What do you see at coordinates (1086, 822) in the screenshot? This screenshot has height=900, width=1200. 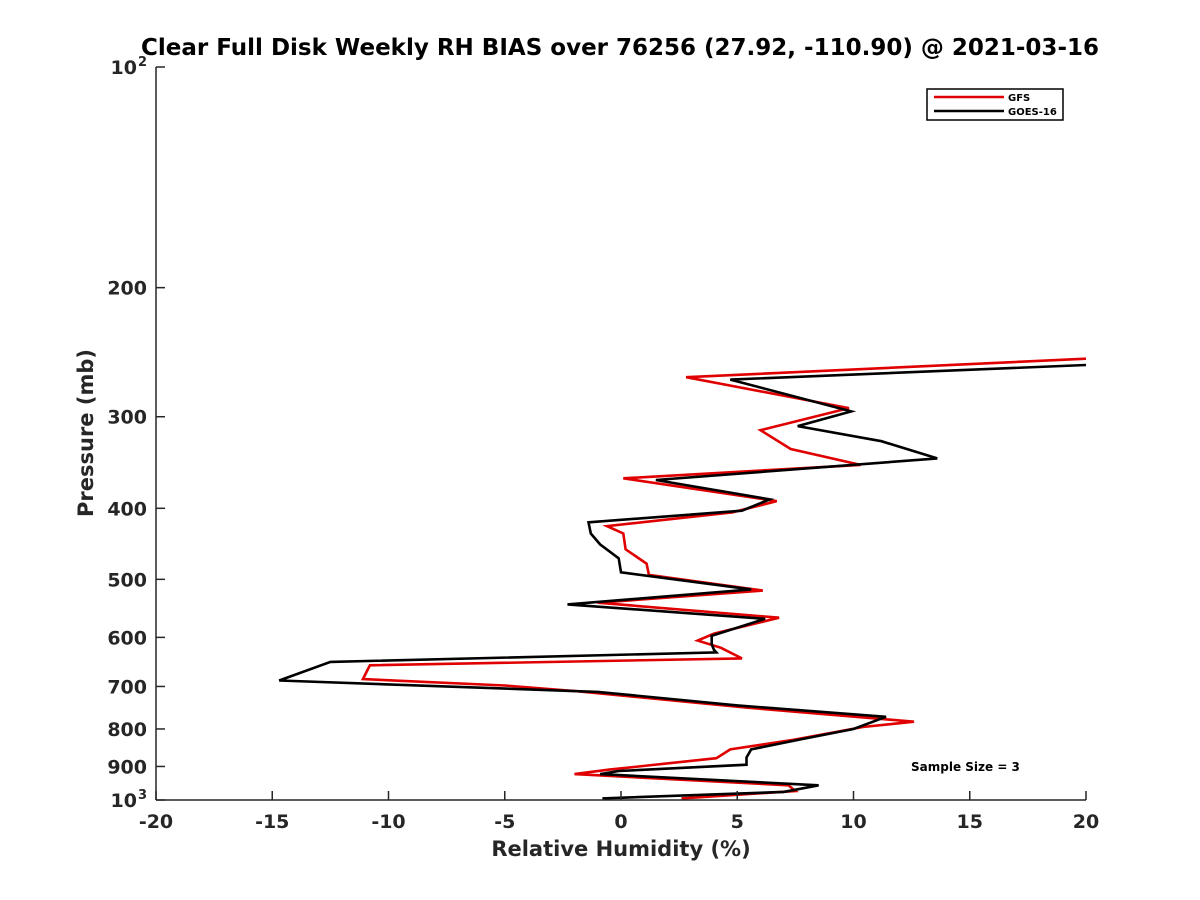 I see `x-tick-label: 20` at bounding box center [1086, 822].